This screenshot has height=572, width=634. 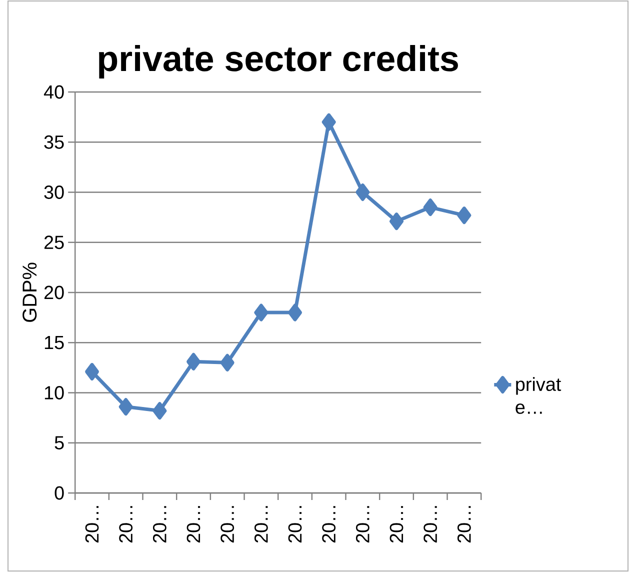 What do you see at coordinates (54, 92) in the screenshot?
I see `y-tick-label: 40` at bounding box center [54, 92].